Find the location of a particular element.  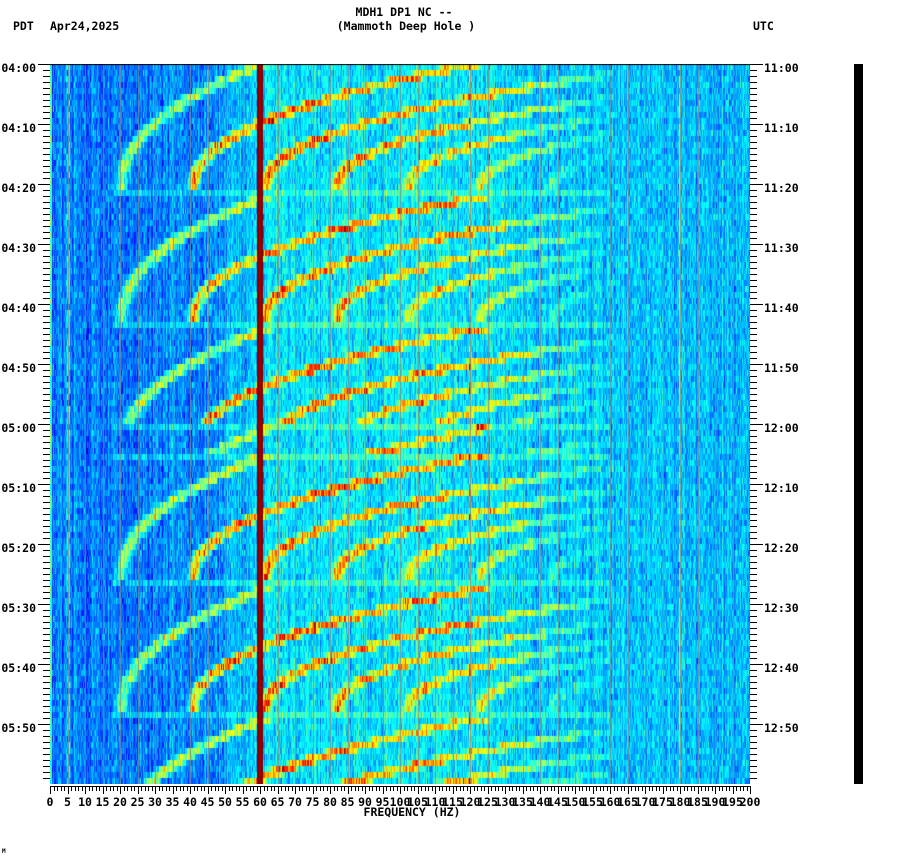

frequency-tick-label: 190 is located at coordinates (715, 802).